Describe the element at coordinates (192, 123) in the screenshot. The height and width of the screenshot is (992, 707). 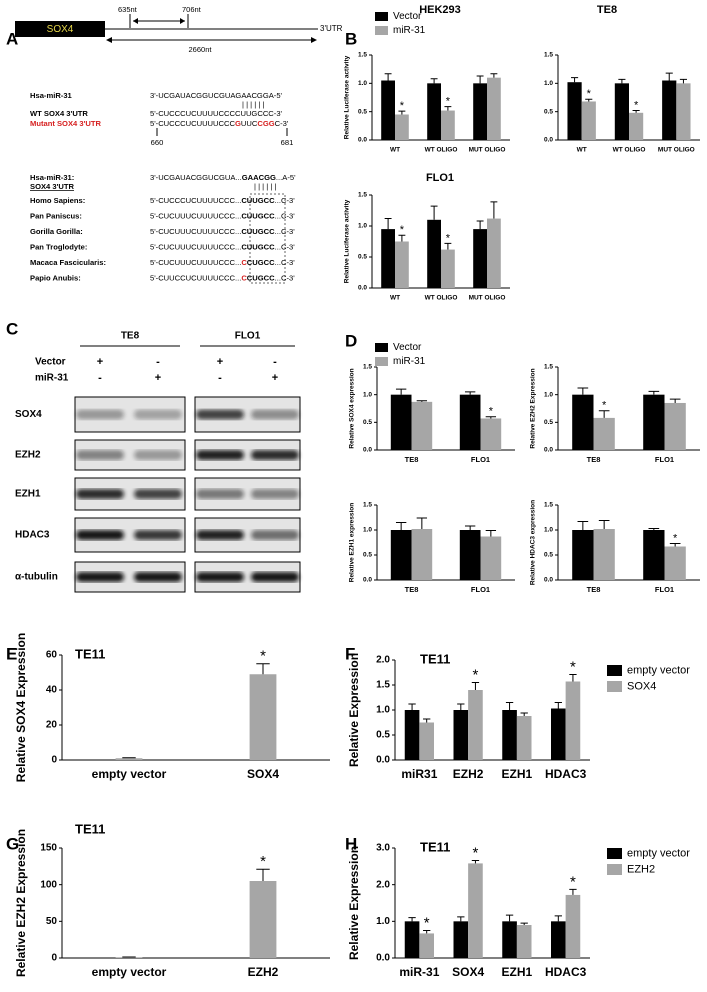
I see `sequence-part: 5'-CUCCCUCUUUUCCC` at that location.